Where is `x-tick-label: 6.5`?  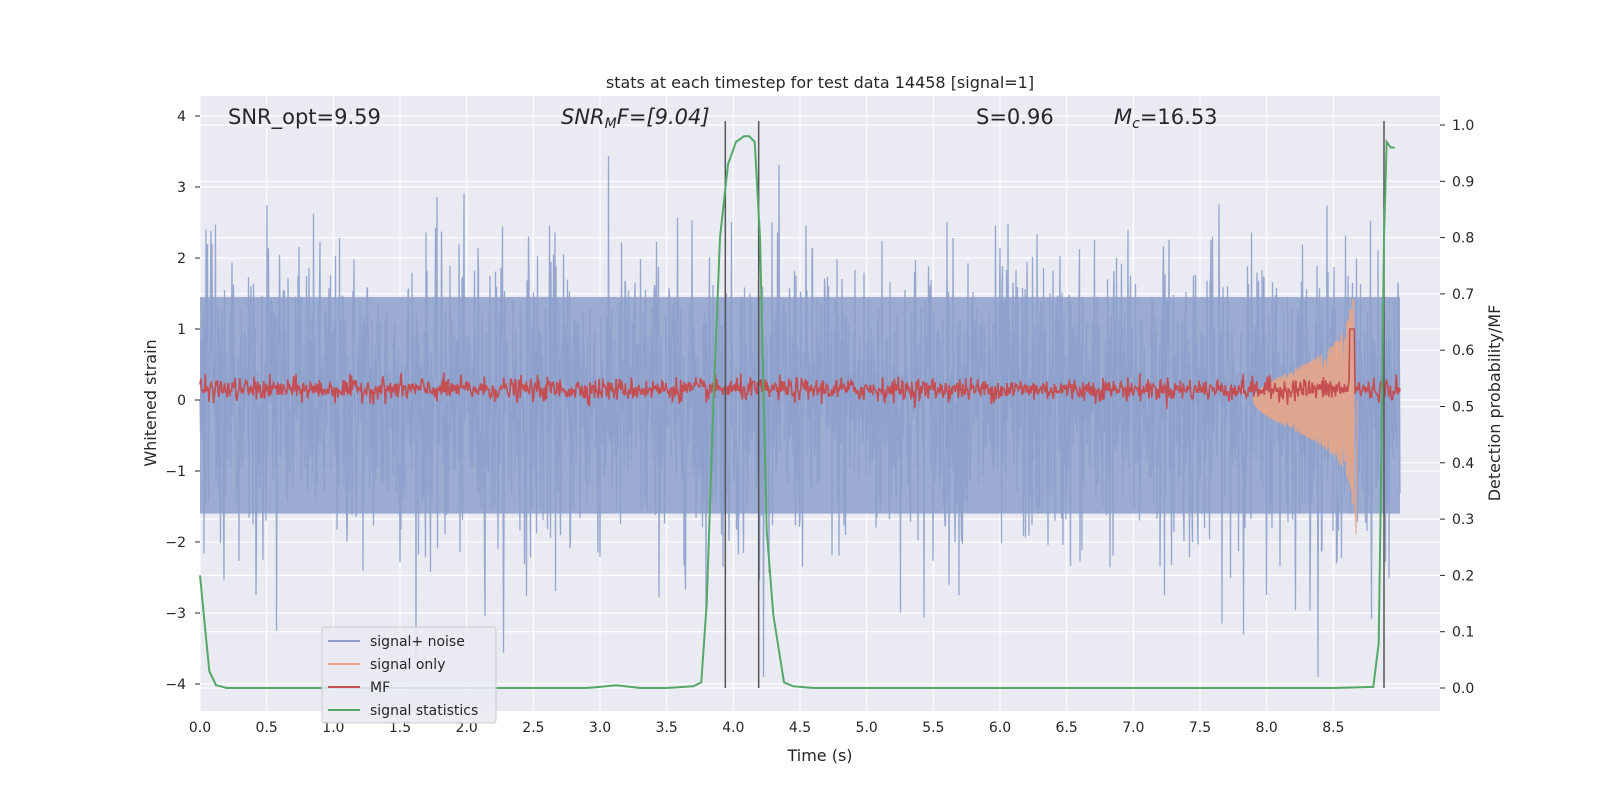
x-tick-label: 6.5 is located at coordinates (1067, 728).